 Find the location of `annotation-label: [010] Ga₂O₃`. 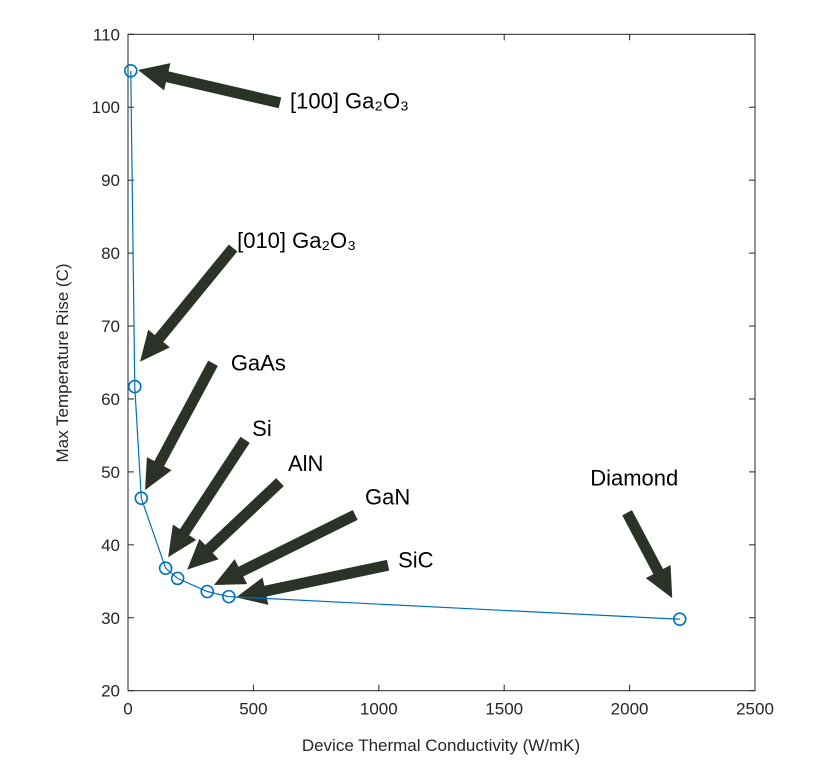

annotation-label: [010] Ga₂O₃ is located at coordinates (296, 240).